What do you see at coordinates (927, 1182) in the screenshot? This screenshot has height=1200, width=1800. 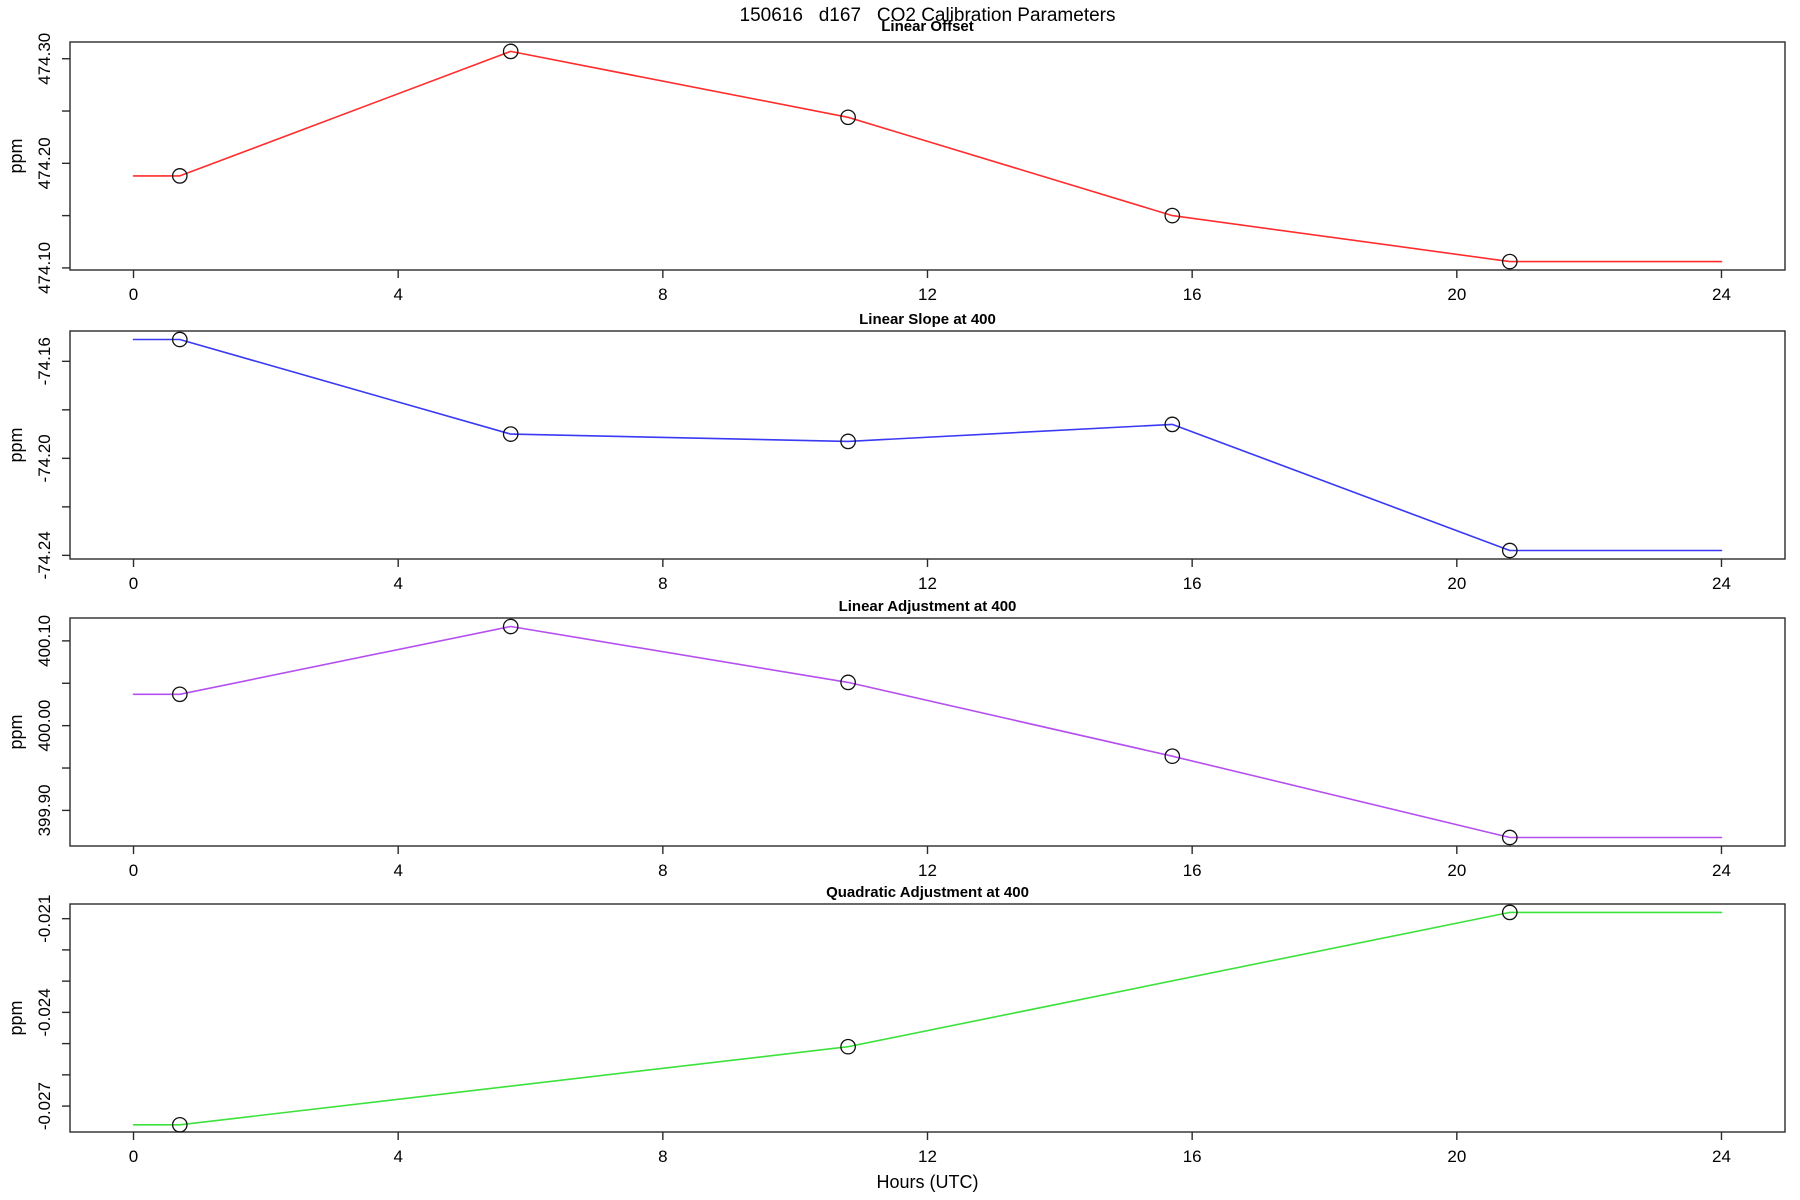 I see `x-axis-title: Hours (UTC)` at bounding box center [927, 1182].